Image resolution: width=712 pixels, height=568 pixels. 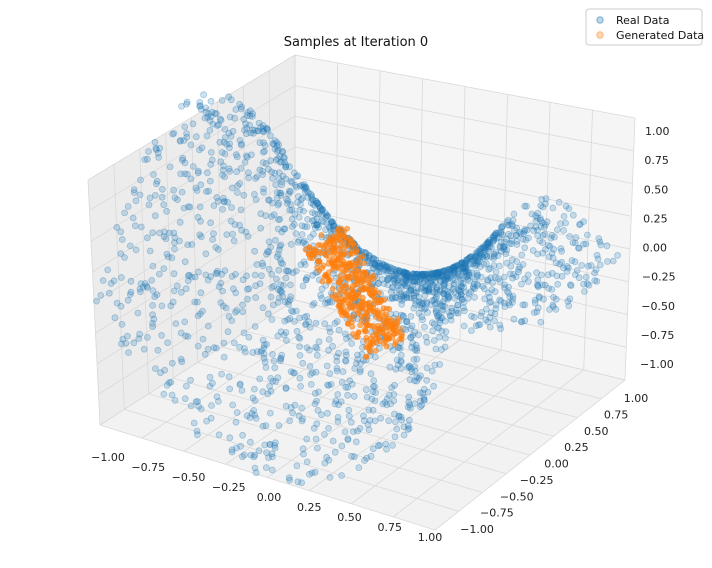 I want to click on z-tick-label: −0.75, so click(x=658, y=335).